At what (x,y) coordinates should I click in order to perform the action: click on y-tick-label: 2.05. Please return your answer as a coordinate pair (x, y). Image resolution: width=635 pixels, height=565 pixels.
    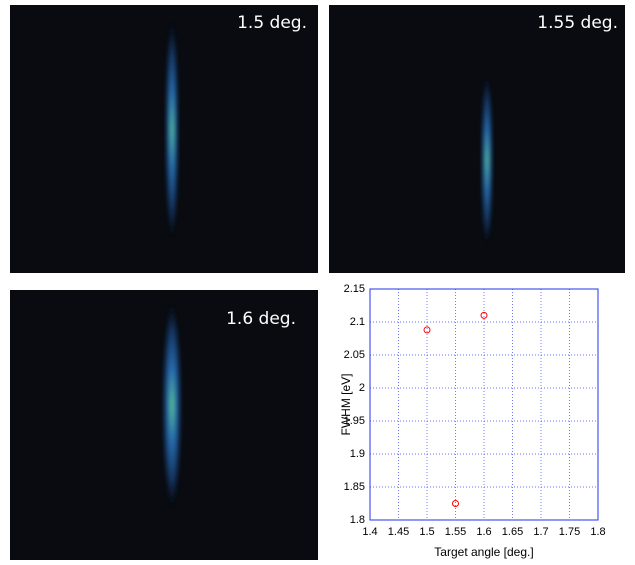
    Looking at the image, I should click on (354, 355).